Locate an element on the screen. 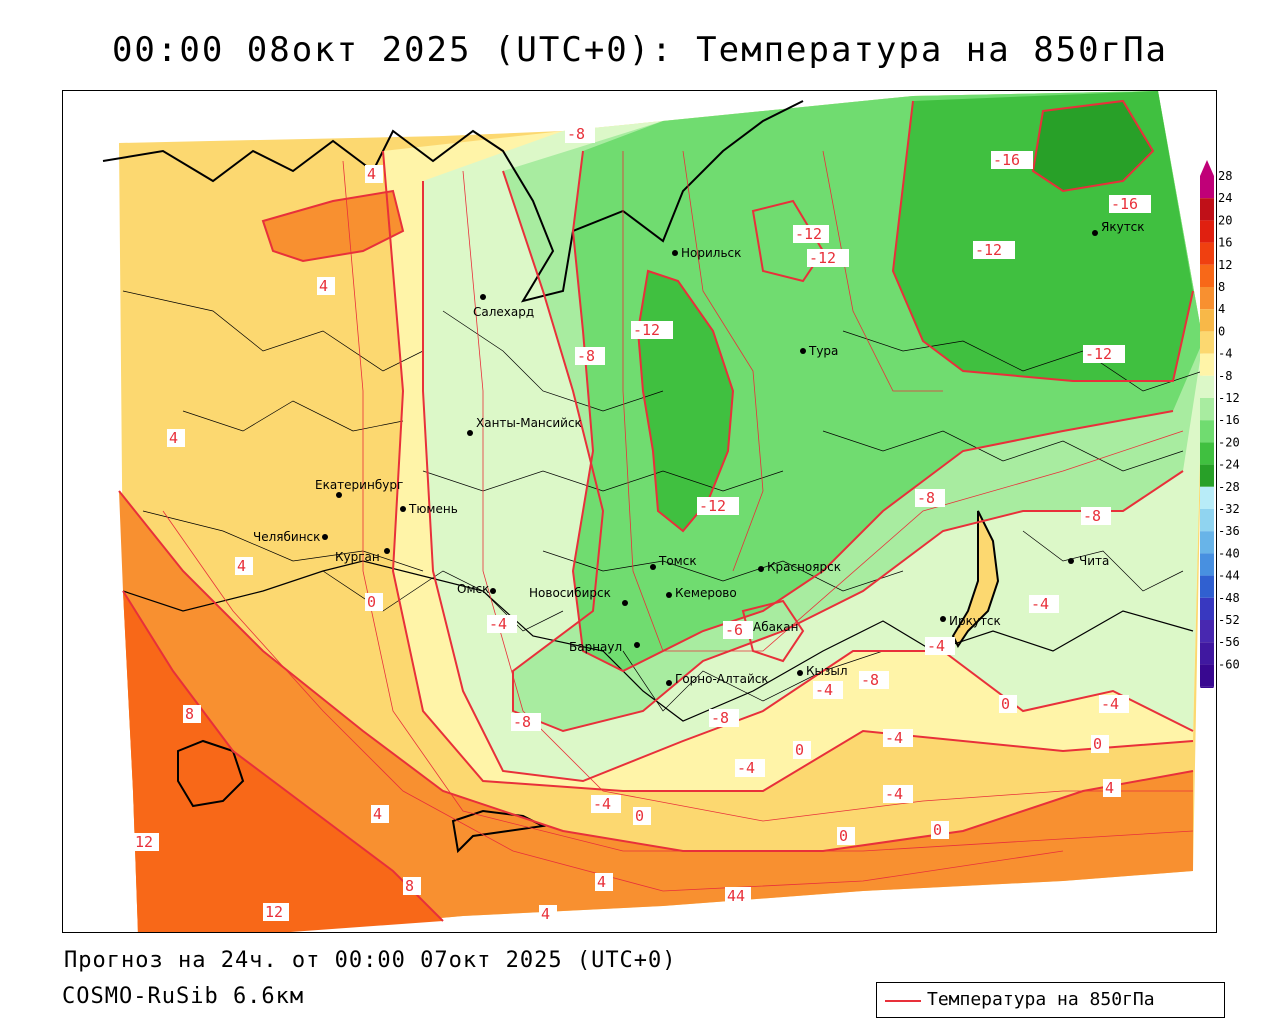 The height and width of the screenshot is (1024, 1280). svg-text: -6 is located at coordinates (734, 630).